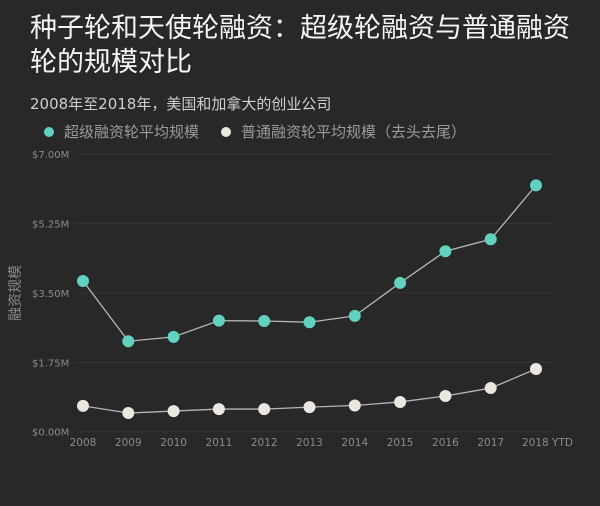  I want to click on legend-marker-normal, so click(226, 131).